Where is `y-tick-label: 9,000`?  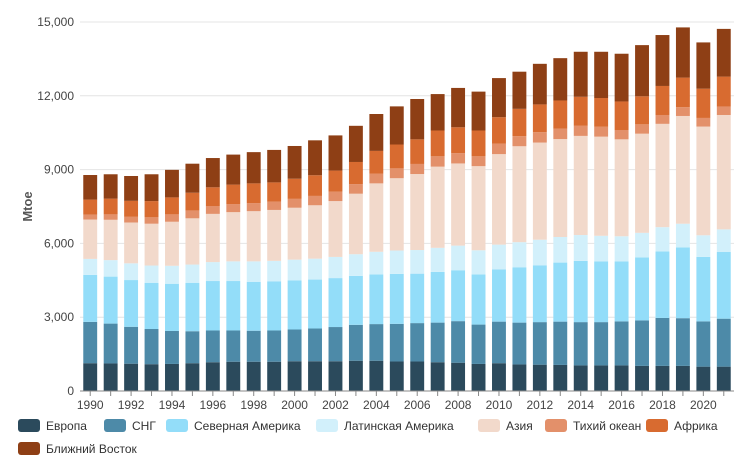 y-tick-label: 9,000 is located at coordinates (59, 170).